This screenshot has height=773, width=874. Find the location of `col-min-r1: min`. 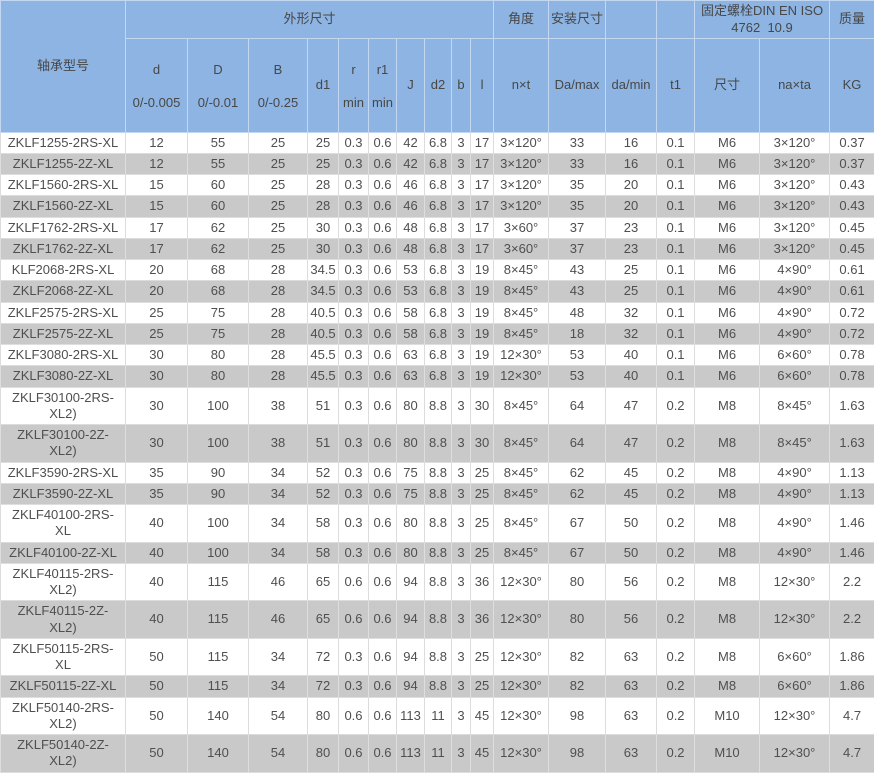

col-min-r1: min is located at coordinates (382, 104).